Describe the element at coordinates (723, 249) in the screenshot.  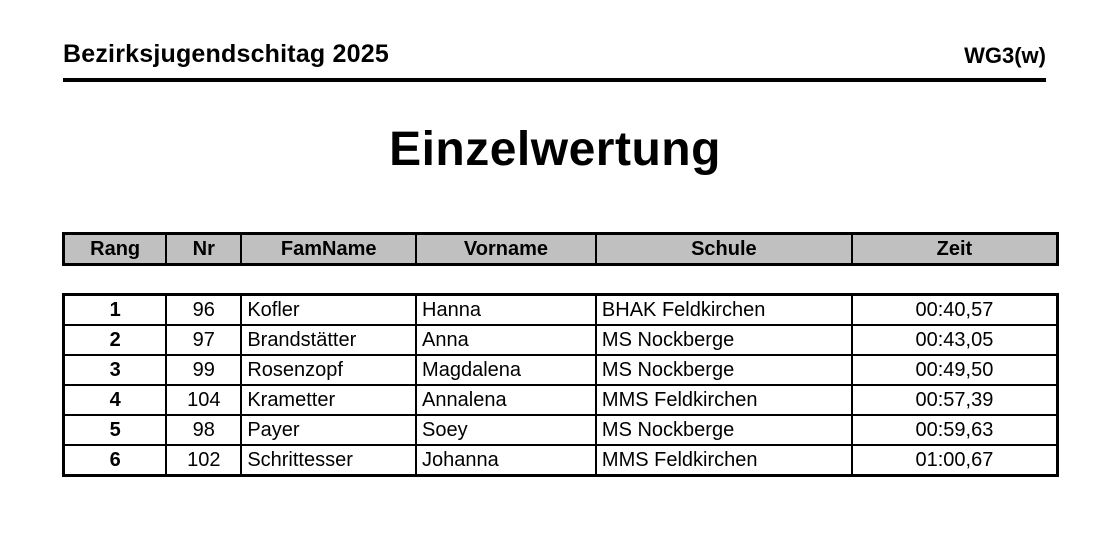
I see `column-header-schule: Schule` at that location.